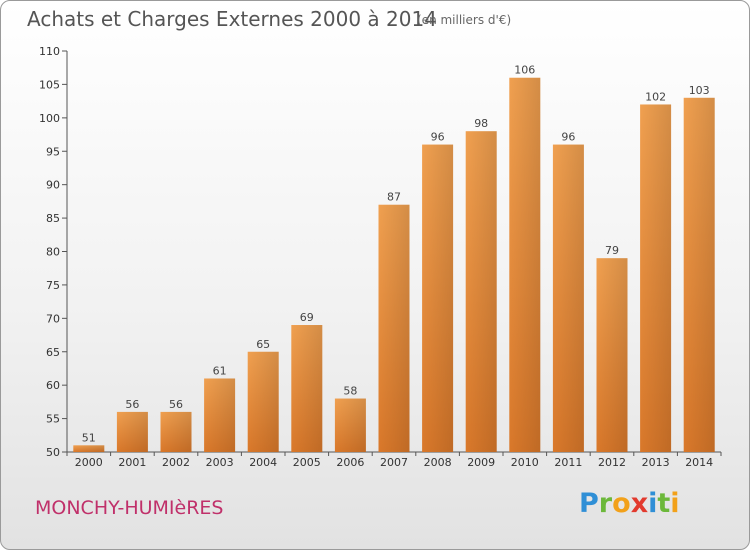 The height and width of the screenshot is (550, 750). I want to click on x-tick-label: 2005, so click(307, 462).